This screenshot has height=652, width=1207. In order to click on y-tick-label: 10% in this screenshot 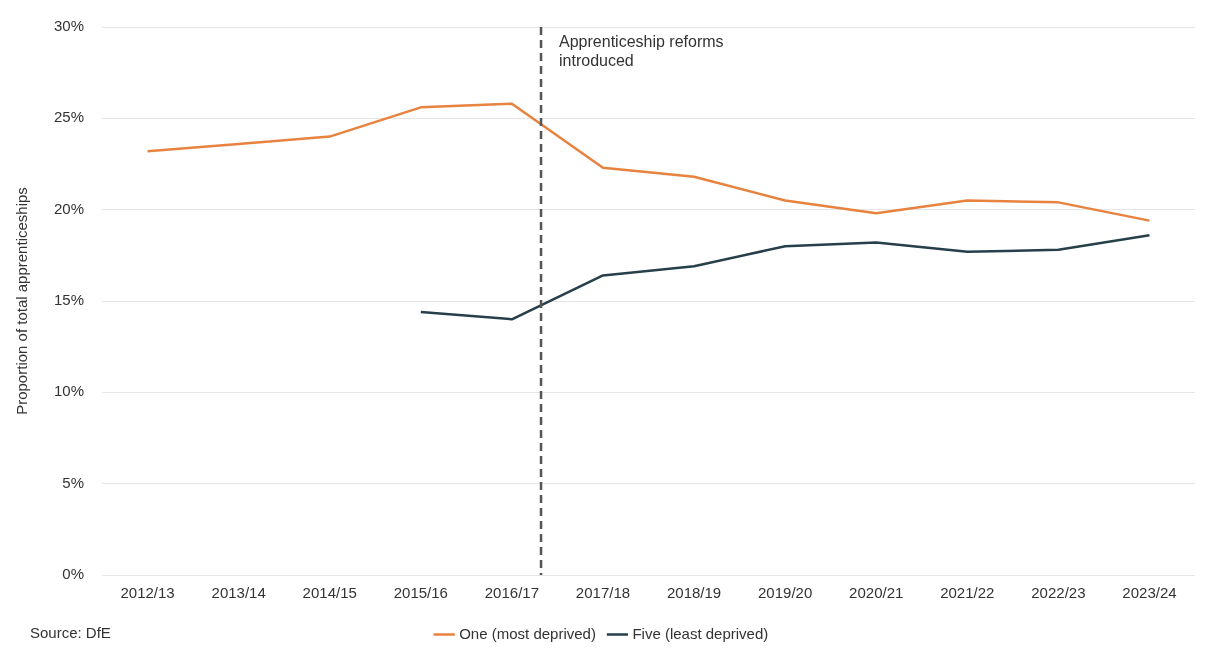, I will do `click(69, 391)`.